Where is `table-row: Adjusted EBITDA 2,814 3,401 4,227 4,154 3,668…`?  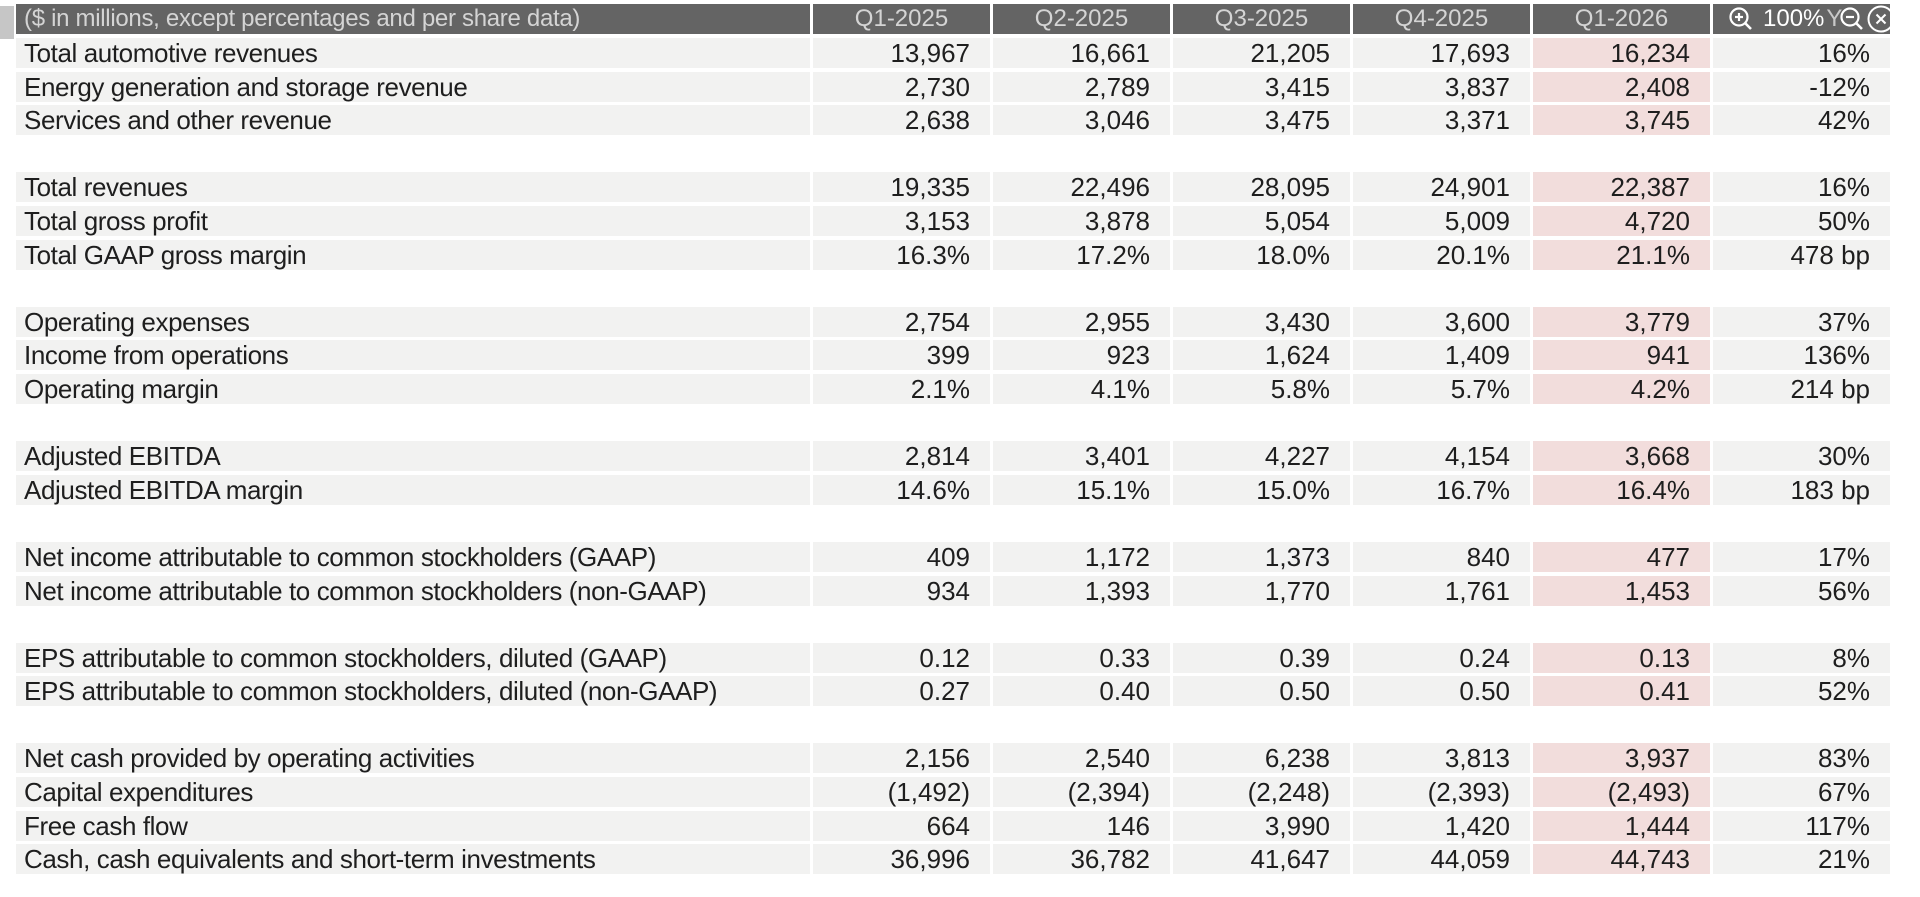
table-row: Adjusted EBITDA 2,814 3,401 4,227 4,154 3,668… is located at coordinates (968, 456).